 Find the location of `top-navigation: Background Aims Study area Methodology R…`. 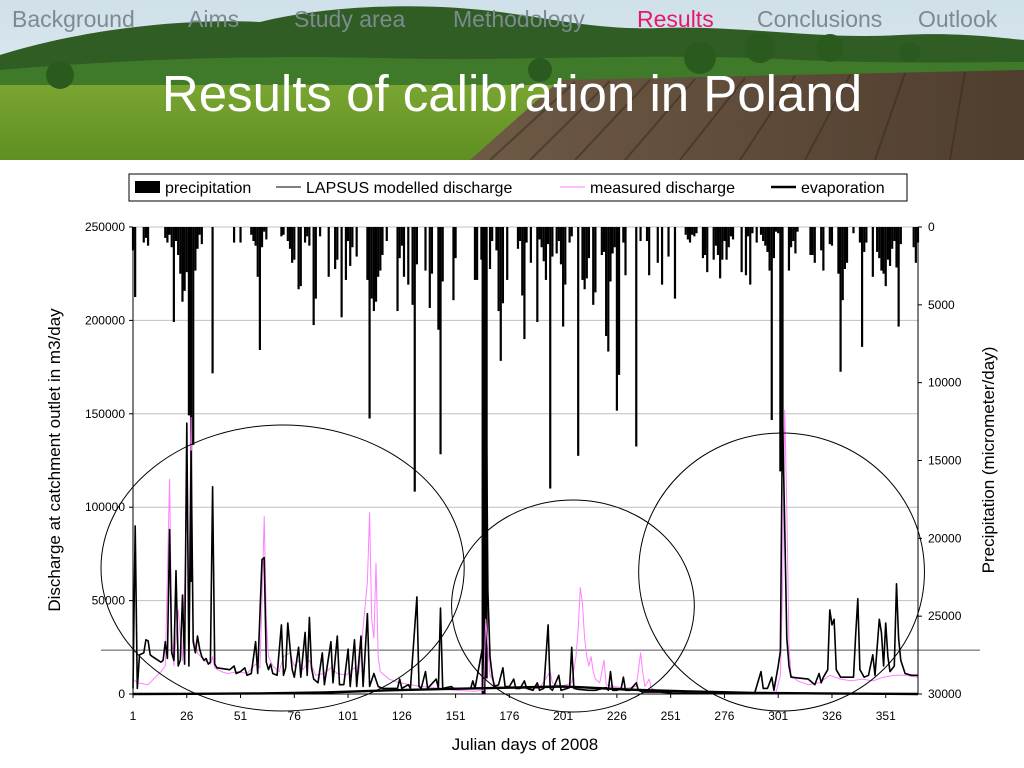

top-navigation: Background Aims Study area Methodology R… is located at coordinates (512, 22).